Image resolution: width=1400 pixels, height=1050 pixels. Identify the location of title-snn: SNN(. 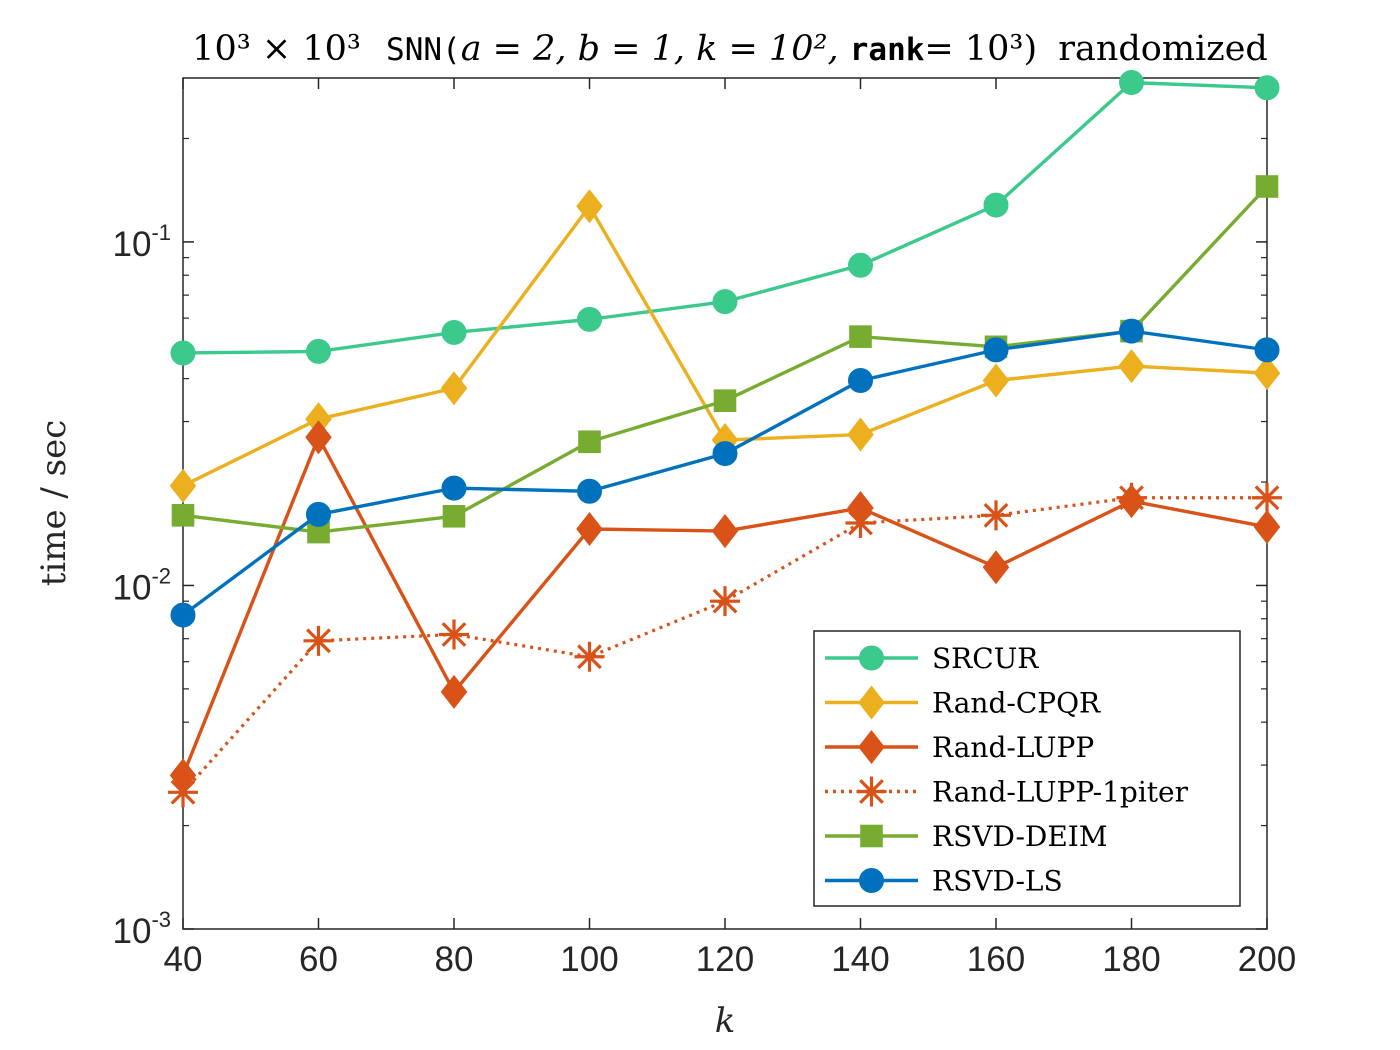
(423, 50).